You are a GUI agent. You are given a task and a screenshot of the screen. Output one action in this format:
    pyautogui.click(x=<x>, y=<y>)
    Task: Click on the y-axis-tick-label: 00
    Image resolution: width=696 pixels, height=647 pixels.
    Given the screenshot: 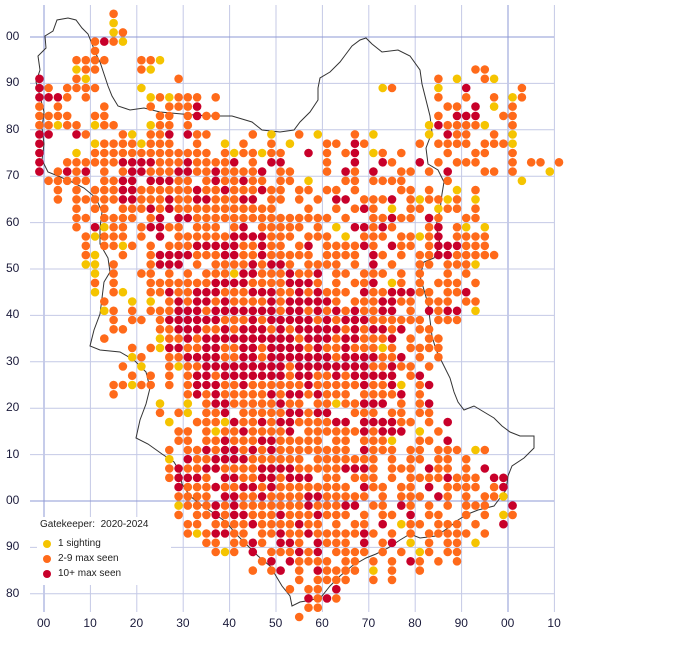 What is the action you would take?
    pyautogui.click(x=13, y=36)
    